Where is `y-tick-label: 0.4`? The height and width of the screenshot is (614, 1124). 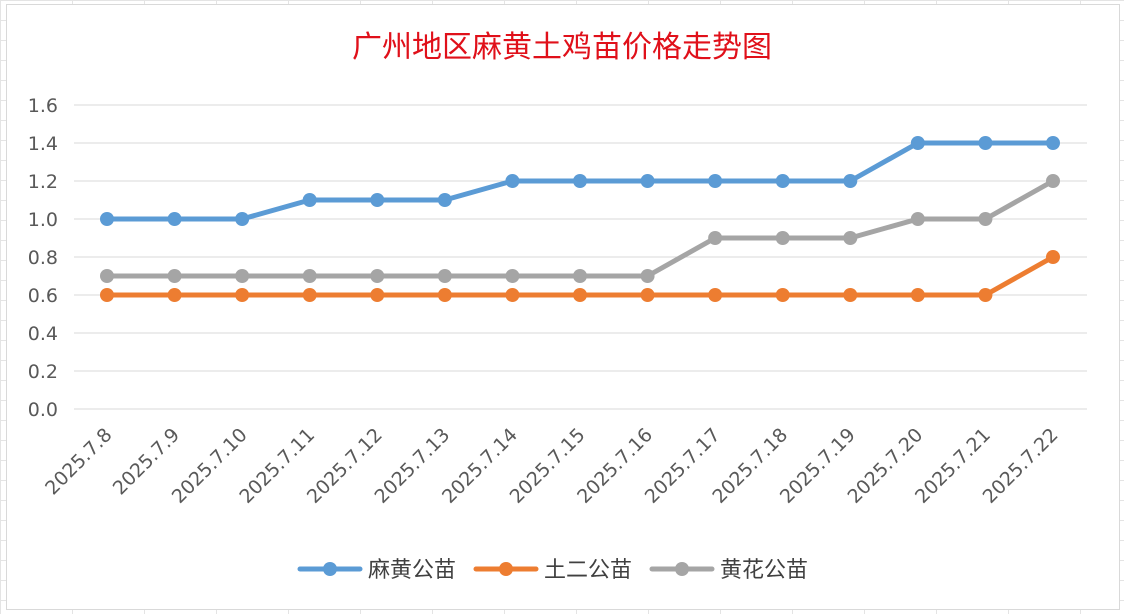 y-tick-label: 0.4 is located at coordinates (43, 334).